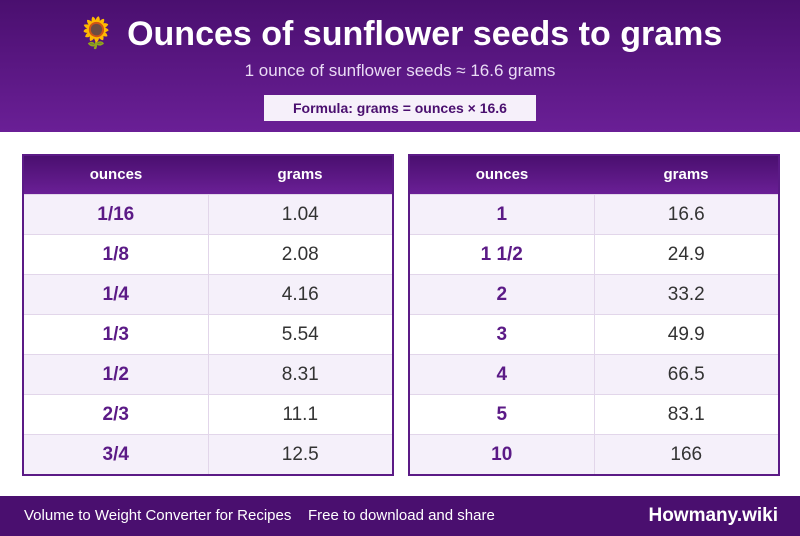  What do you see at coordinates (502, 254) in the screenshot?
I see `ounces-cell: 1 1/2` at bounding box center [502, 254].